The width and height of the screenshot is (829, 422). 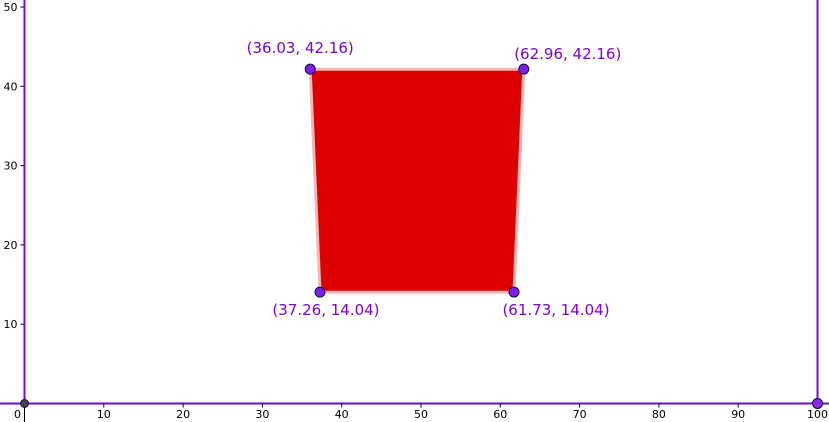 What do you see at coordinates (11, 166) in the screenshot?
I see `y-tick-label: 30` at bounding box center [11, 166].